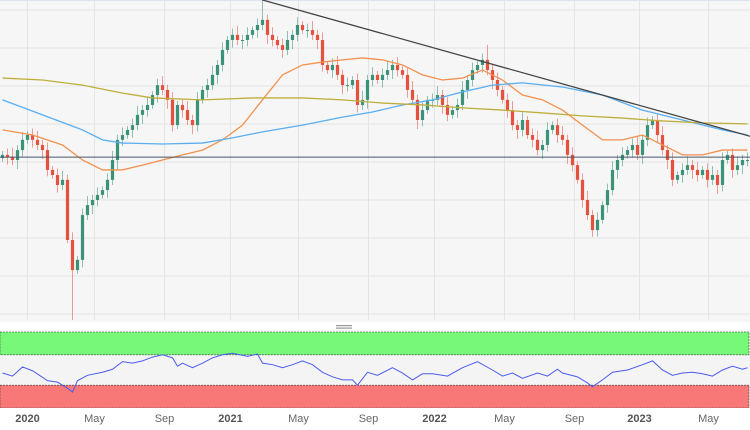 The image size is (750, 430). I want to click on pane-divider-bar, so click(375, 326).